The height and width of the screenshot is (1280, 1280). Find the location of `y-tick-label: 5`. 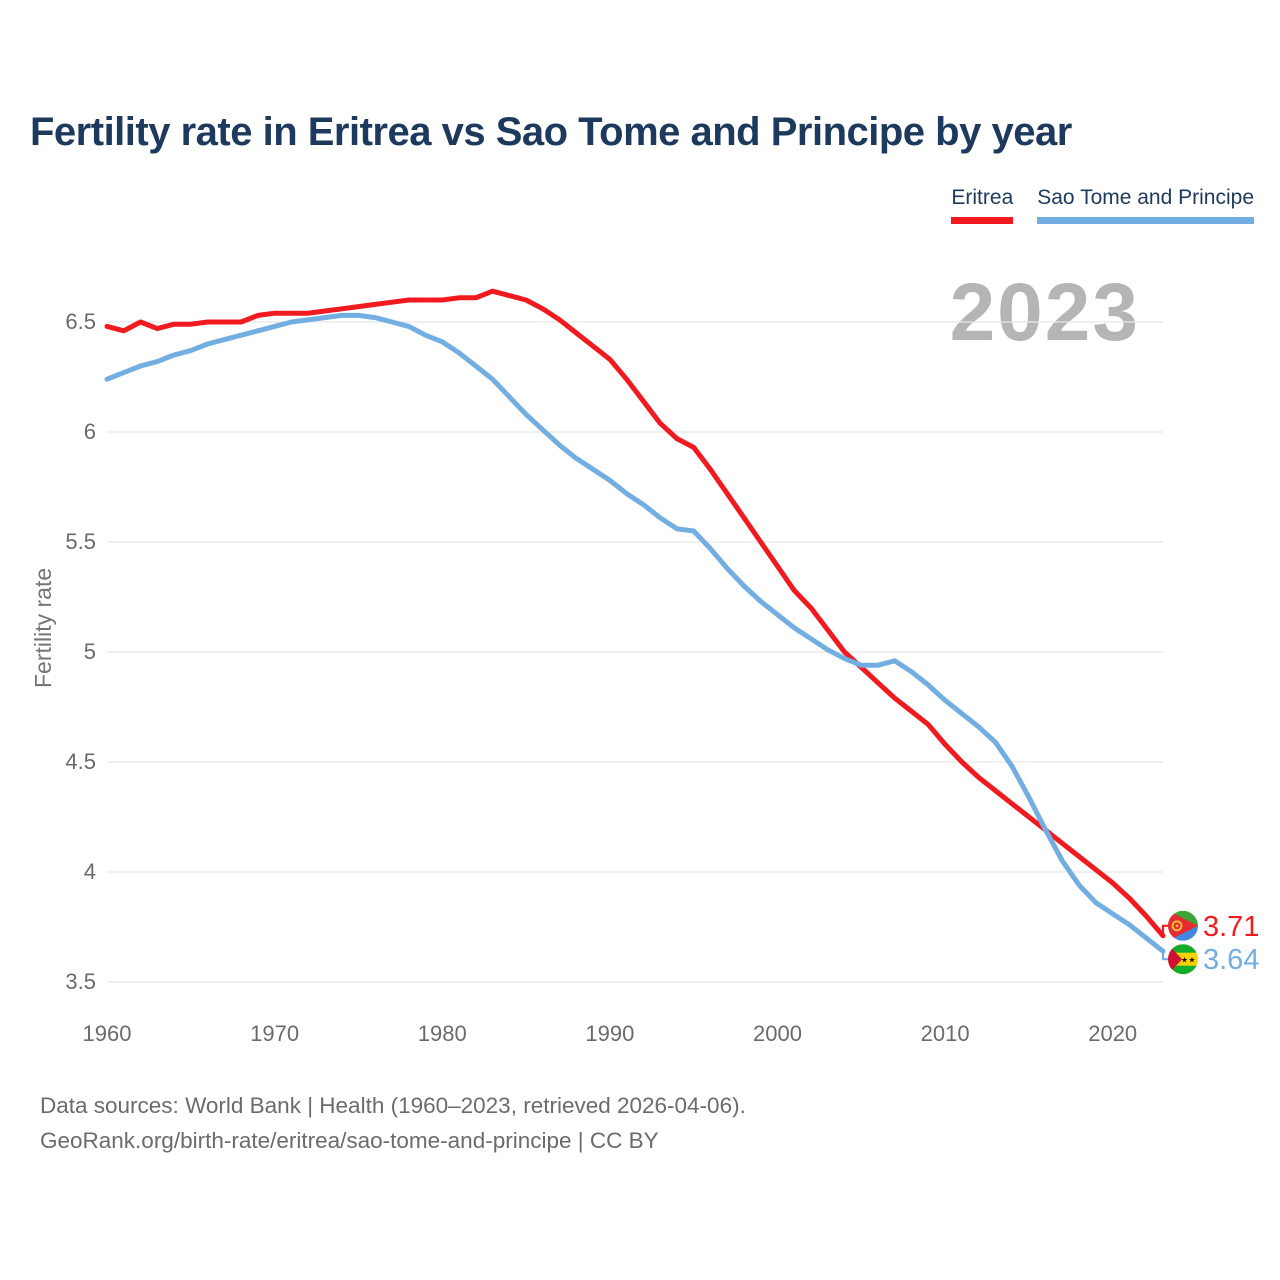

y-tick-label: 5 is located at coordinates (89, 651).